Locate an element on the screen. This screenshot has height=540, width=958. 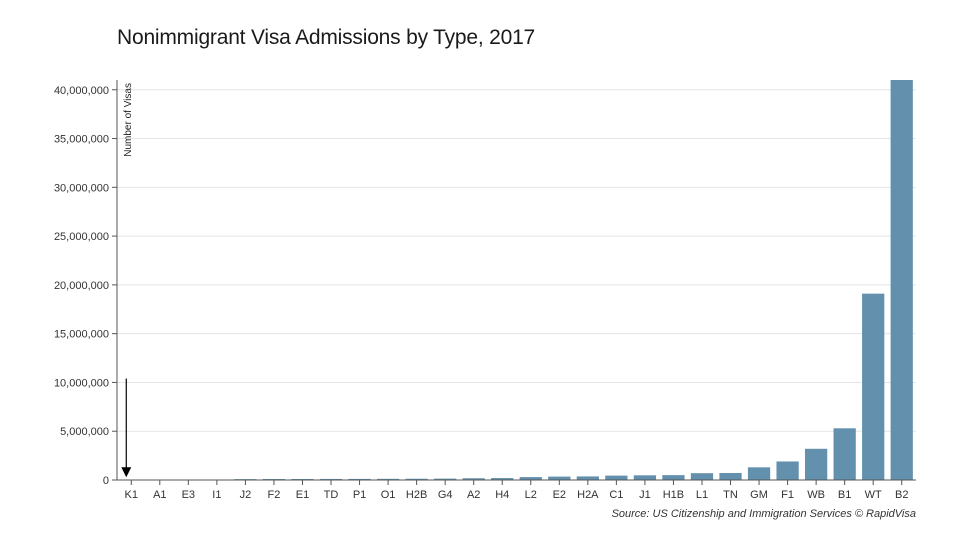
bar-gm is located at coordinates (759, 473).